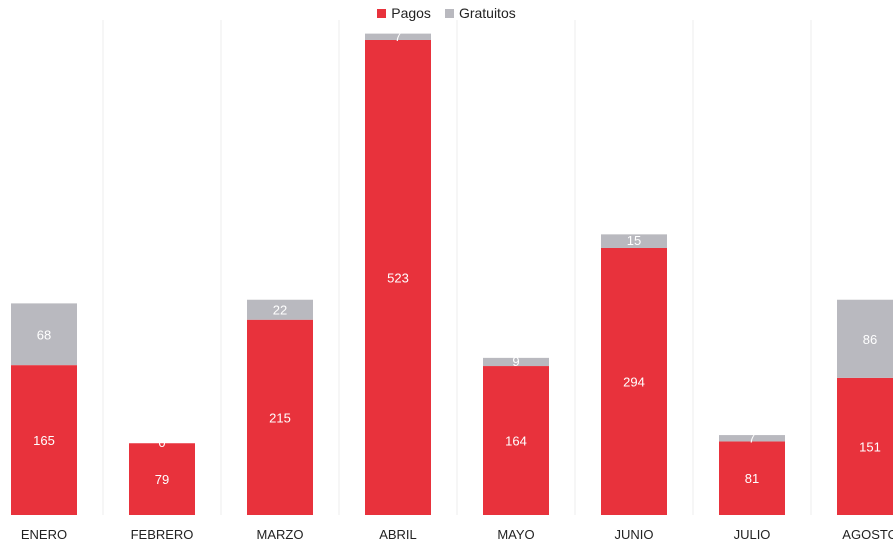 This screenshot has width=893, height=543. I want to click on bar-gratuitos-agosto, so click(865, 338).